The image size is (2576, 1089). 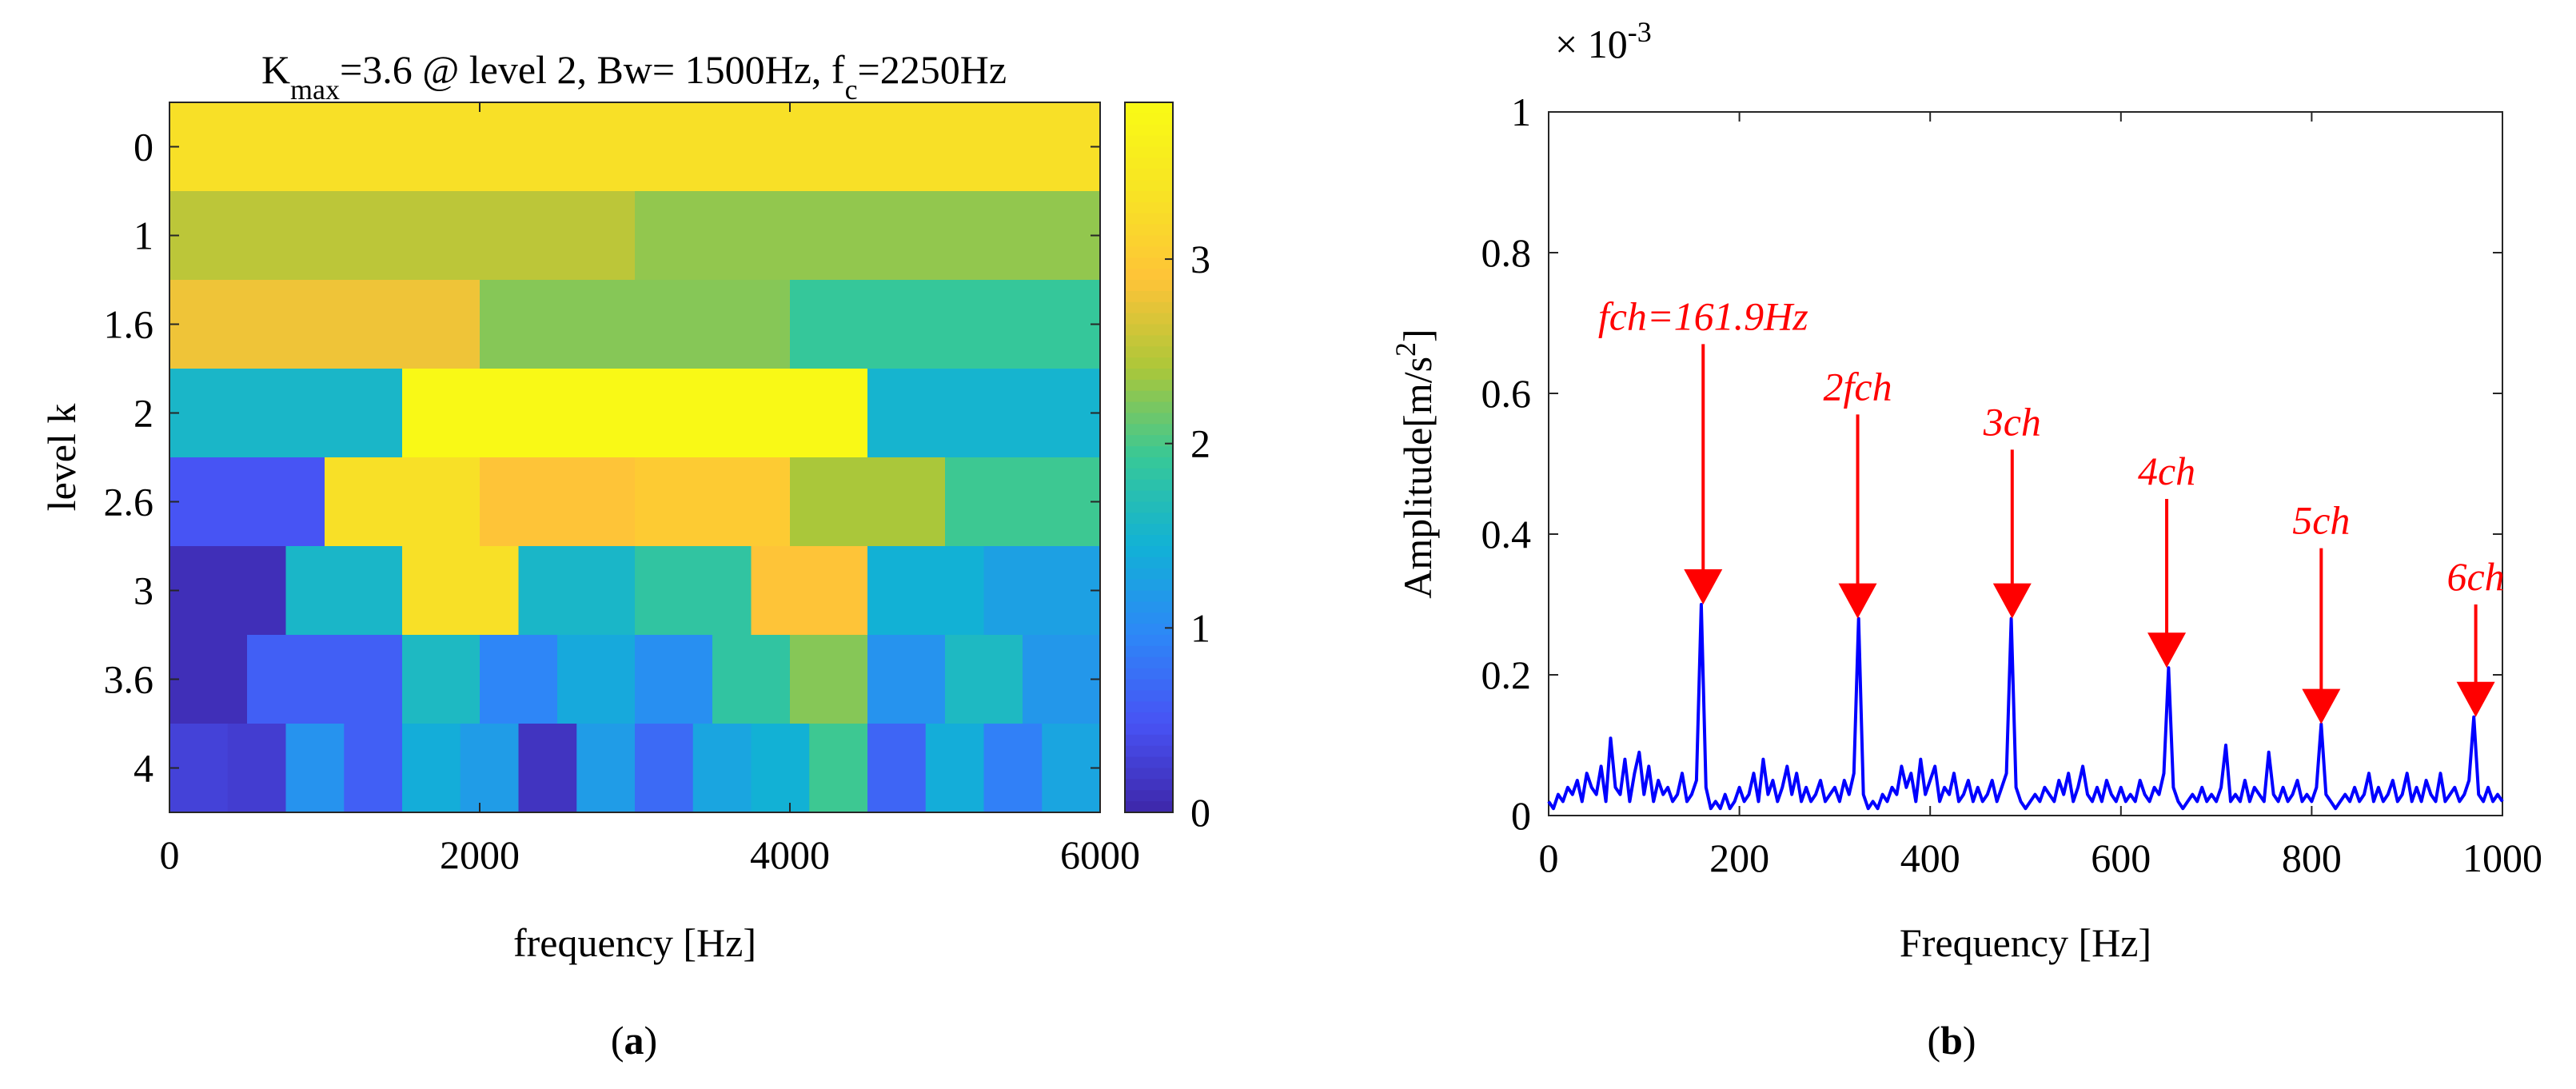 What do you see at coordinates (144, 590) in the screenshot?
I see `y-tick-label: 3` at bounding box center [144, 590].